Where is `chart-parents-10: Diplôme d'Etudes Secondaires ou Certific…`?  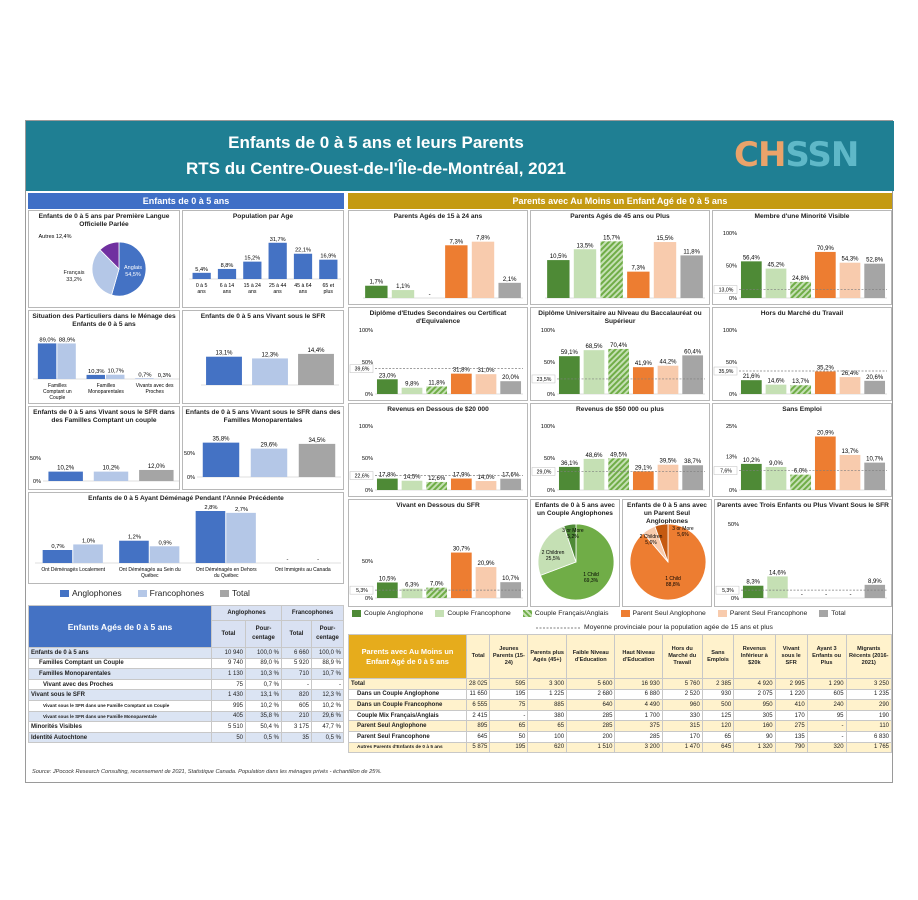
chart-parents-10: Diplôme d'Etudes Secondaires ou Certific… is located at coordinates (438, 354).